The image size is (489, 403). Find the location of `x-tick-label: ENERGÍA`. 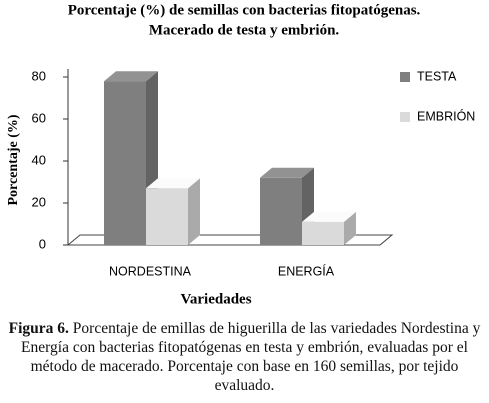

x-tick-label: ENERGÍA is located at coordinates (306, 270).